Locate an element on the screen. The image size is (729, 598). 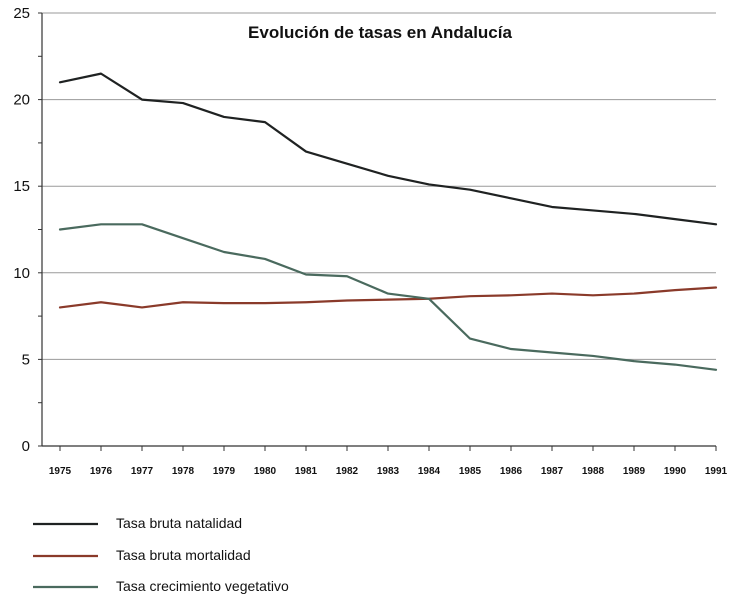
legend-label-1: Tasa bruta natalidad is located at coordinates (179, 523).